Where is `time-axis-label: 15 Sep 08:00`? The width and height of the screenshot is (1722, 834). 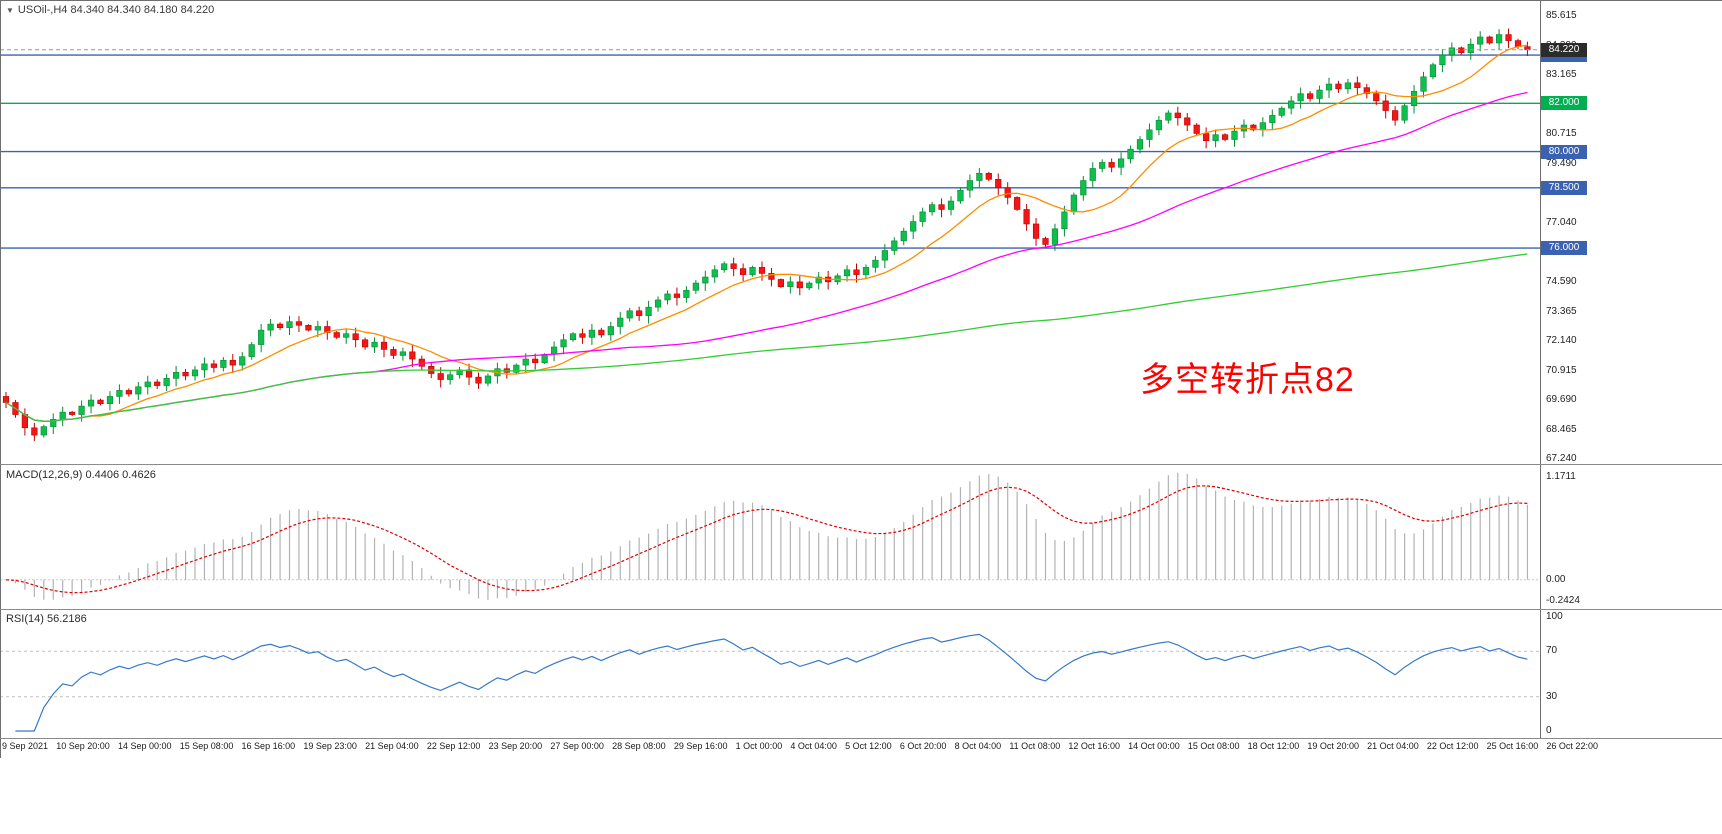 time-axis-label: 15 Sep 08:00 is located at coordinates (206, 746).